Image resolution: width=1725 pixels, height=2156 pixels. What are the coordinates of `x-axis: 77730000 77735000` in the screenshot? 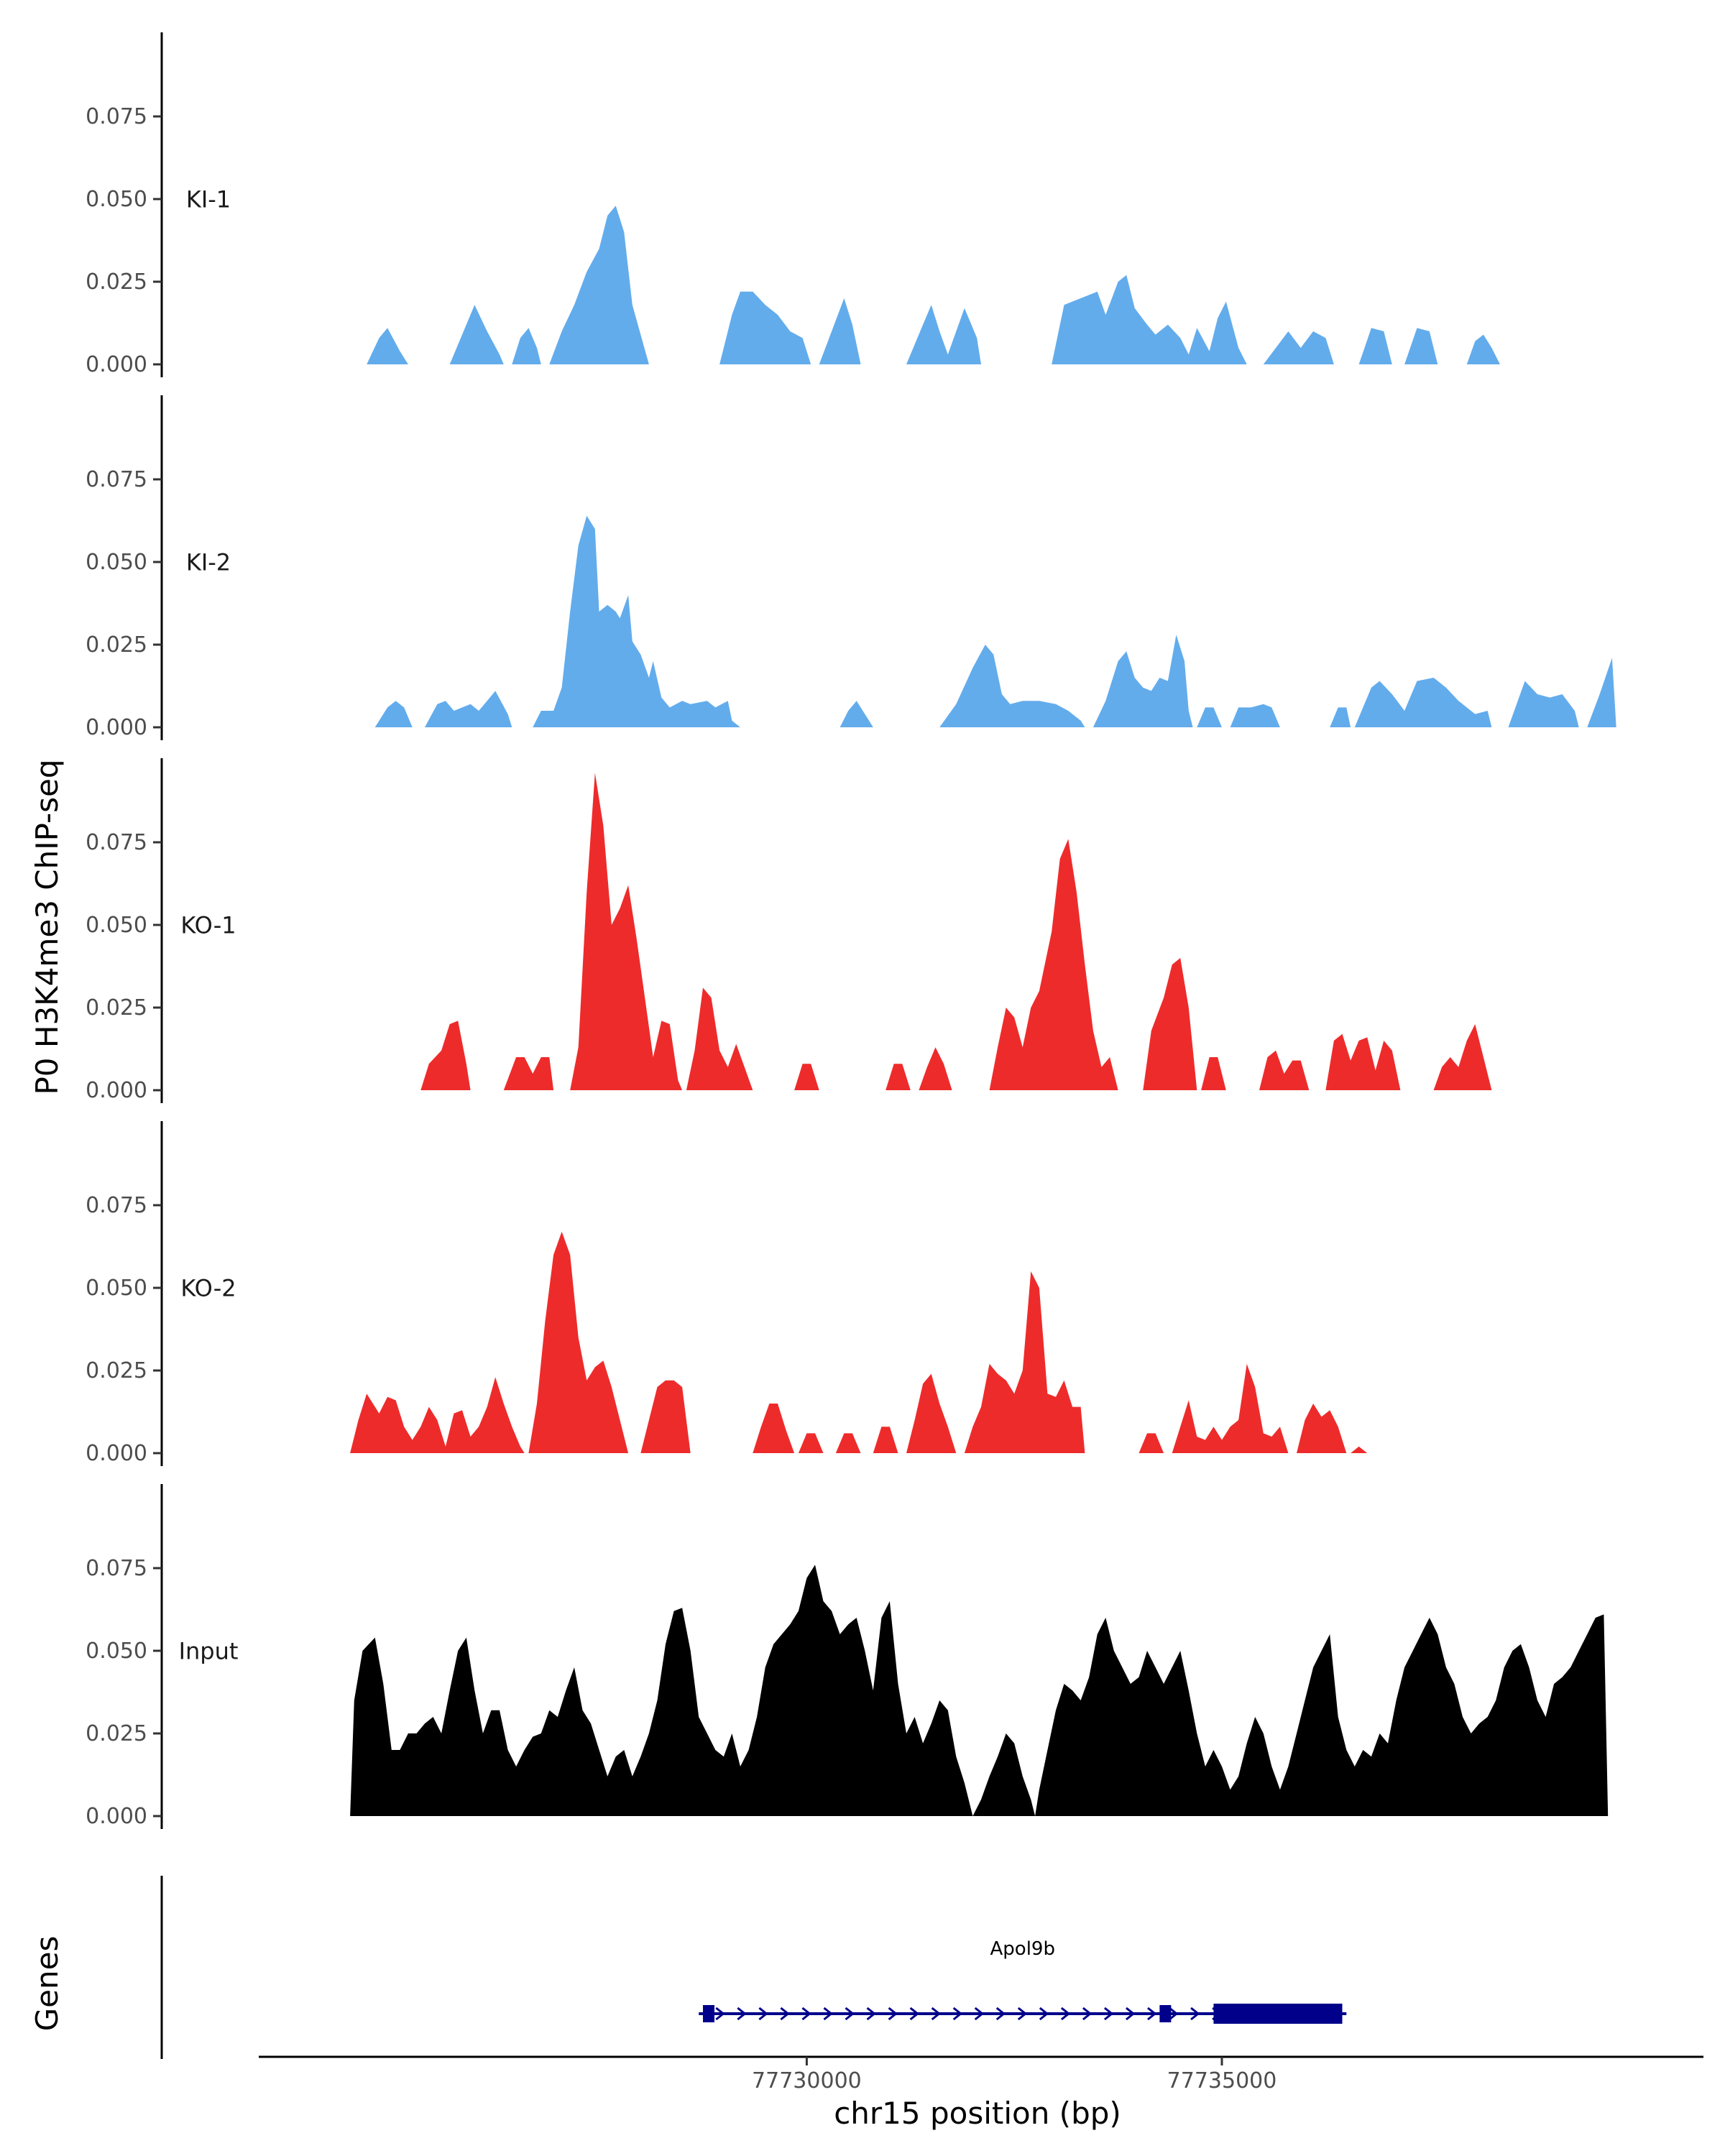 It's located at (981, 2074).